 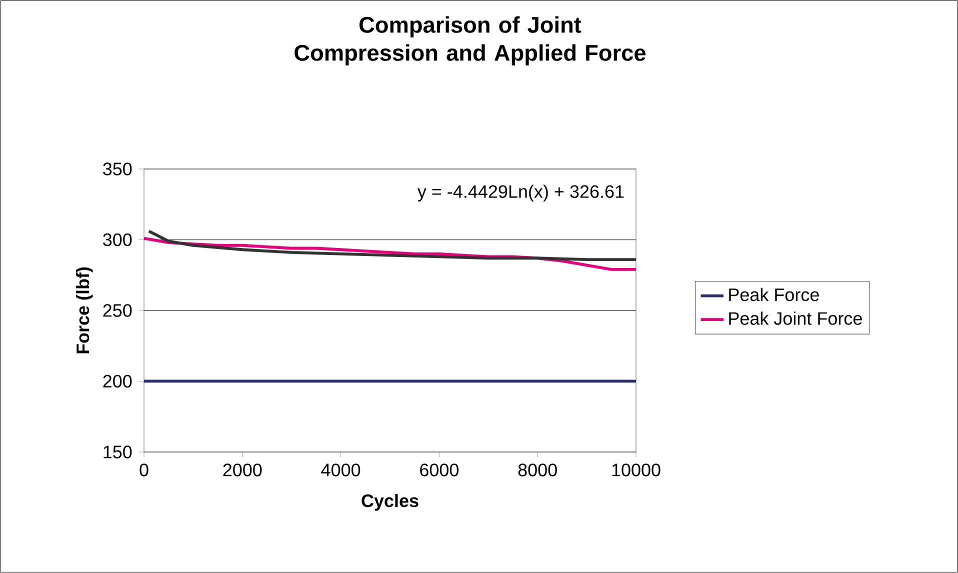 What do you see at coordinates (242, 470) in the screenshot?
I see `x-tick-label: 2000` at bounding box center [242, 470].